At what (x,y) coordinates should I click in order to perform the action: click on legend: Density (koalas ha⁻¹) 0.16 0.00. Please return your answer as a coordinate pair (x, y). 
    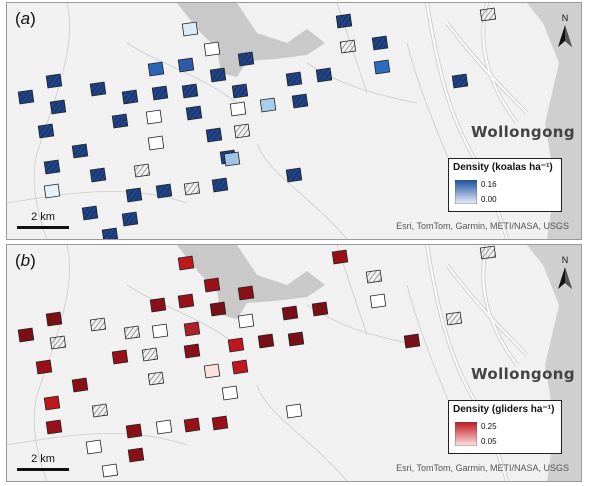
    Looking at the image, I should click on (505, 185).